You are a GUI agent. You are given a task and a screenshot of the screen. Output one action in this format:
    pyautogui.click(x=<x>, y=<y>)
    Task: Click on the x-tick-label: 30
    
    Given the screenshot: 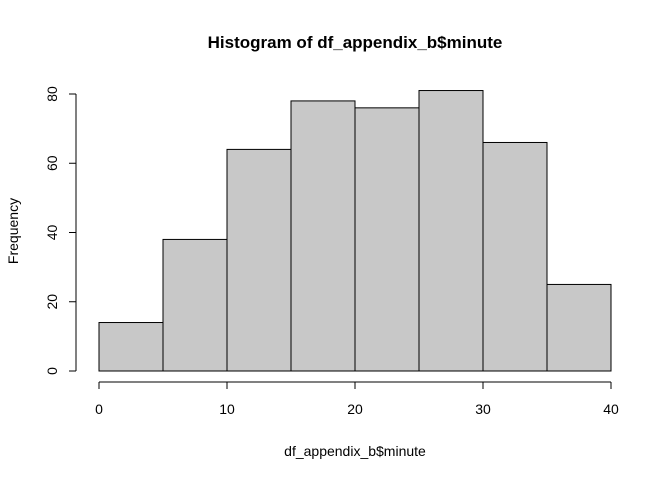 What is the action you would take?
    pyautogui.click(x=483, y=409)
    